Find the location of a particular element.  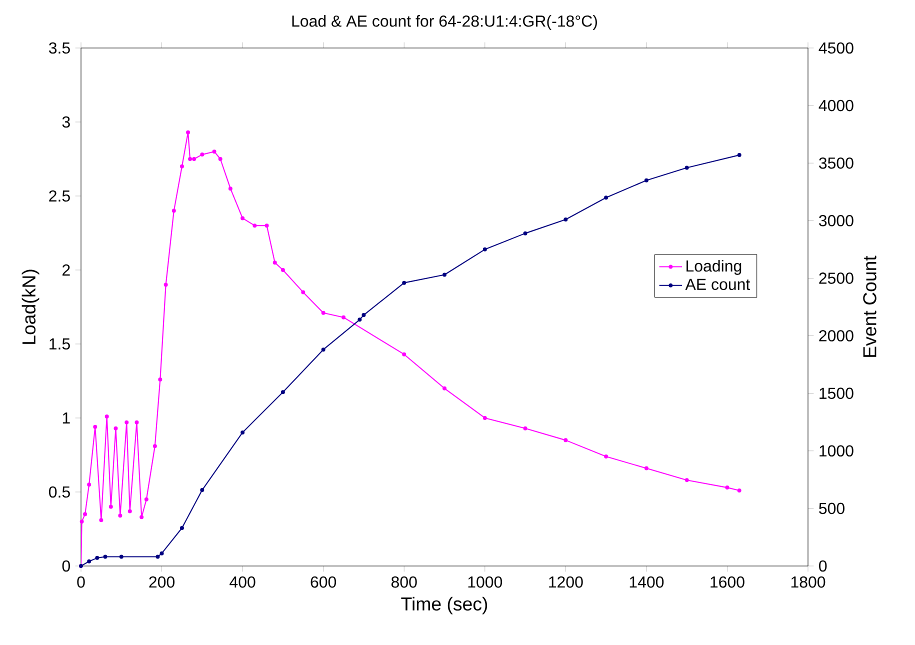

y2-tick-label: 4500 is located at coordinates (836, 48).